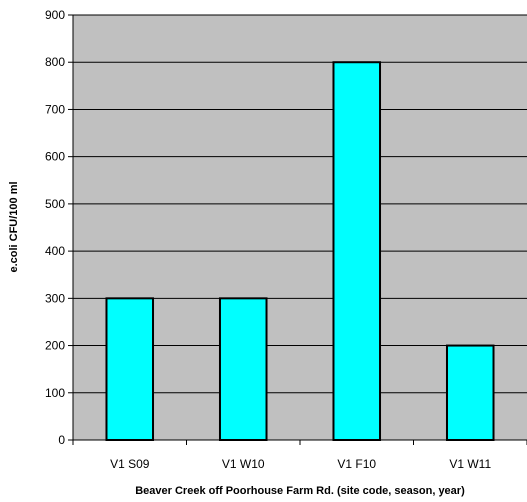 This screenshot has height=502, width=527. Describe the element at coordinates (356, 464) in the screenshot. I see `x-tick-label: V1 F10` at that location.